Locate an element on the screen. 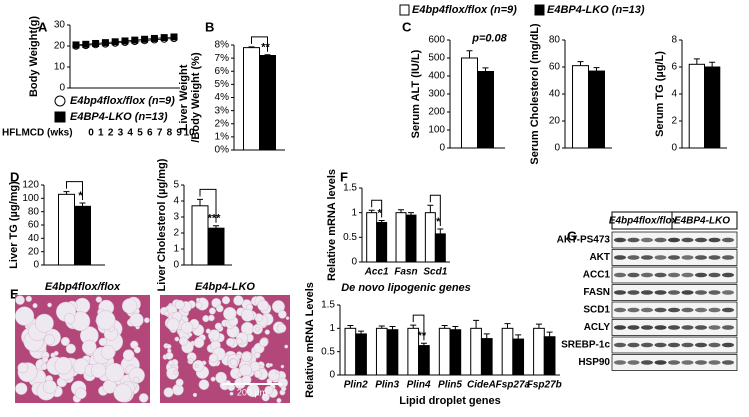 This screenshot has width=749, height=417. x-tick-label: 6 is located at coordinates (150, 133).